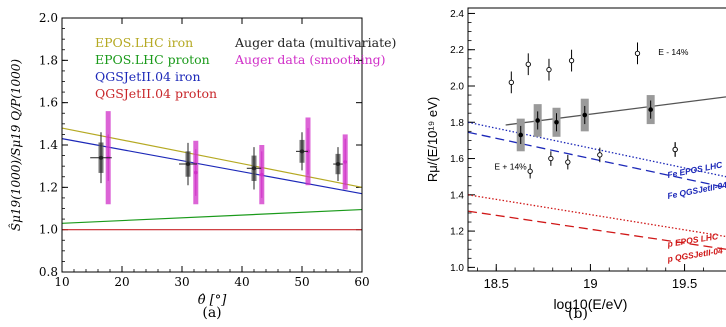 The image size is (726, 327). I want to click on legend-entry: QGSJetII.04 proton, so click(156, 93).